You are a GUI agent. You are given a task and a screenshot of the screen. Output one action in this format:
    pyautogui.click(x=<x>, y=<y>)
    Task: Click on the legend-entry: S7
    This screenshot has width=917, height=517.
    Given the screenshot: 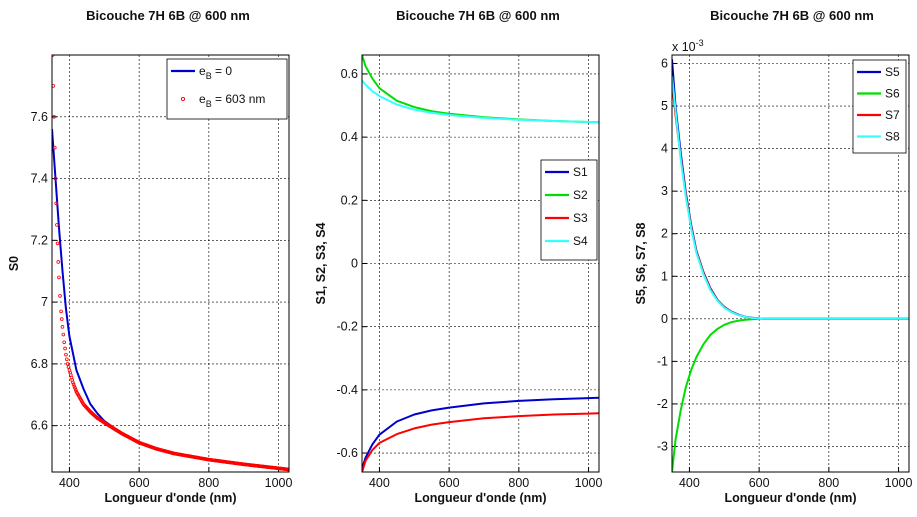 What is the action you would take?
    pyautogui.click(x=892, y=115)
    